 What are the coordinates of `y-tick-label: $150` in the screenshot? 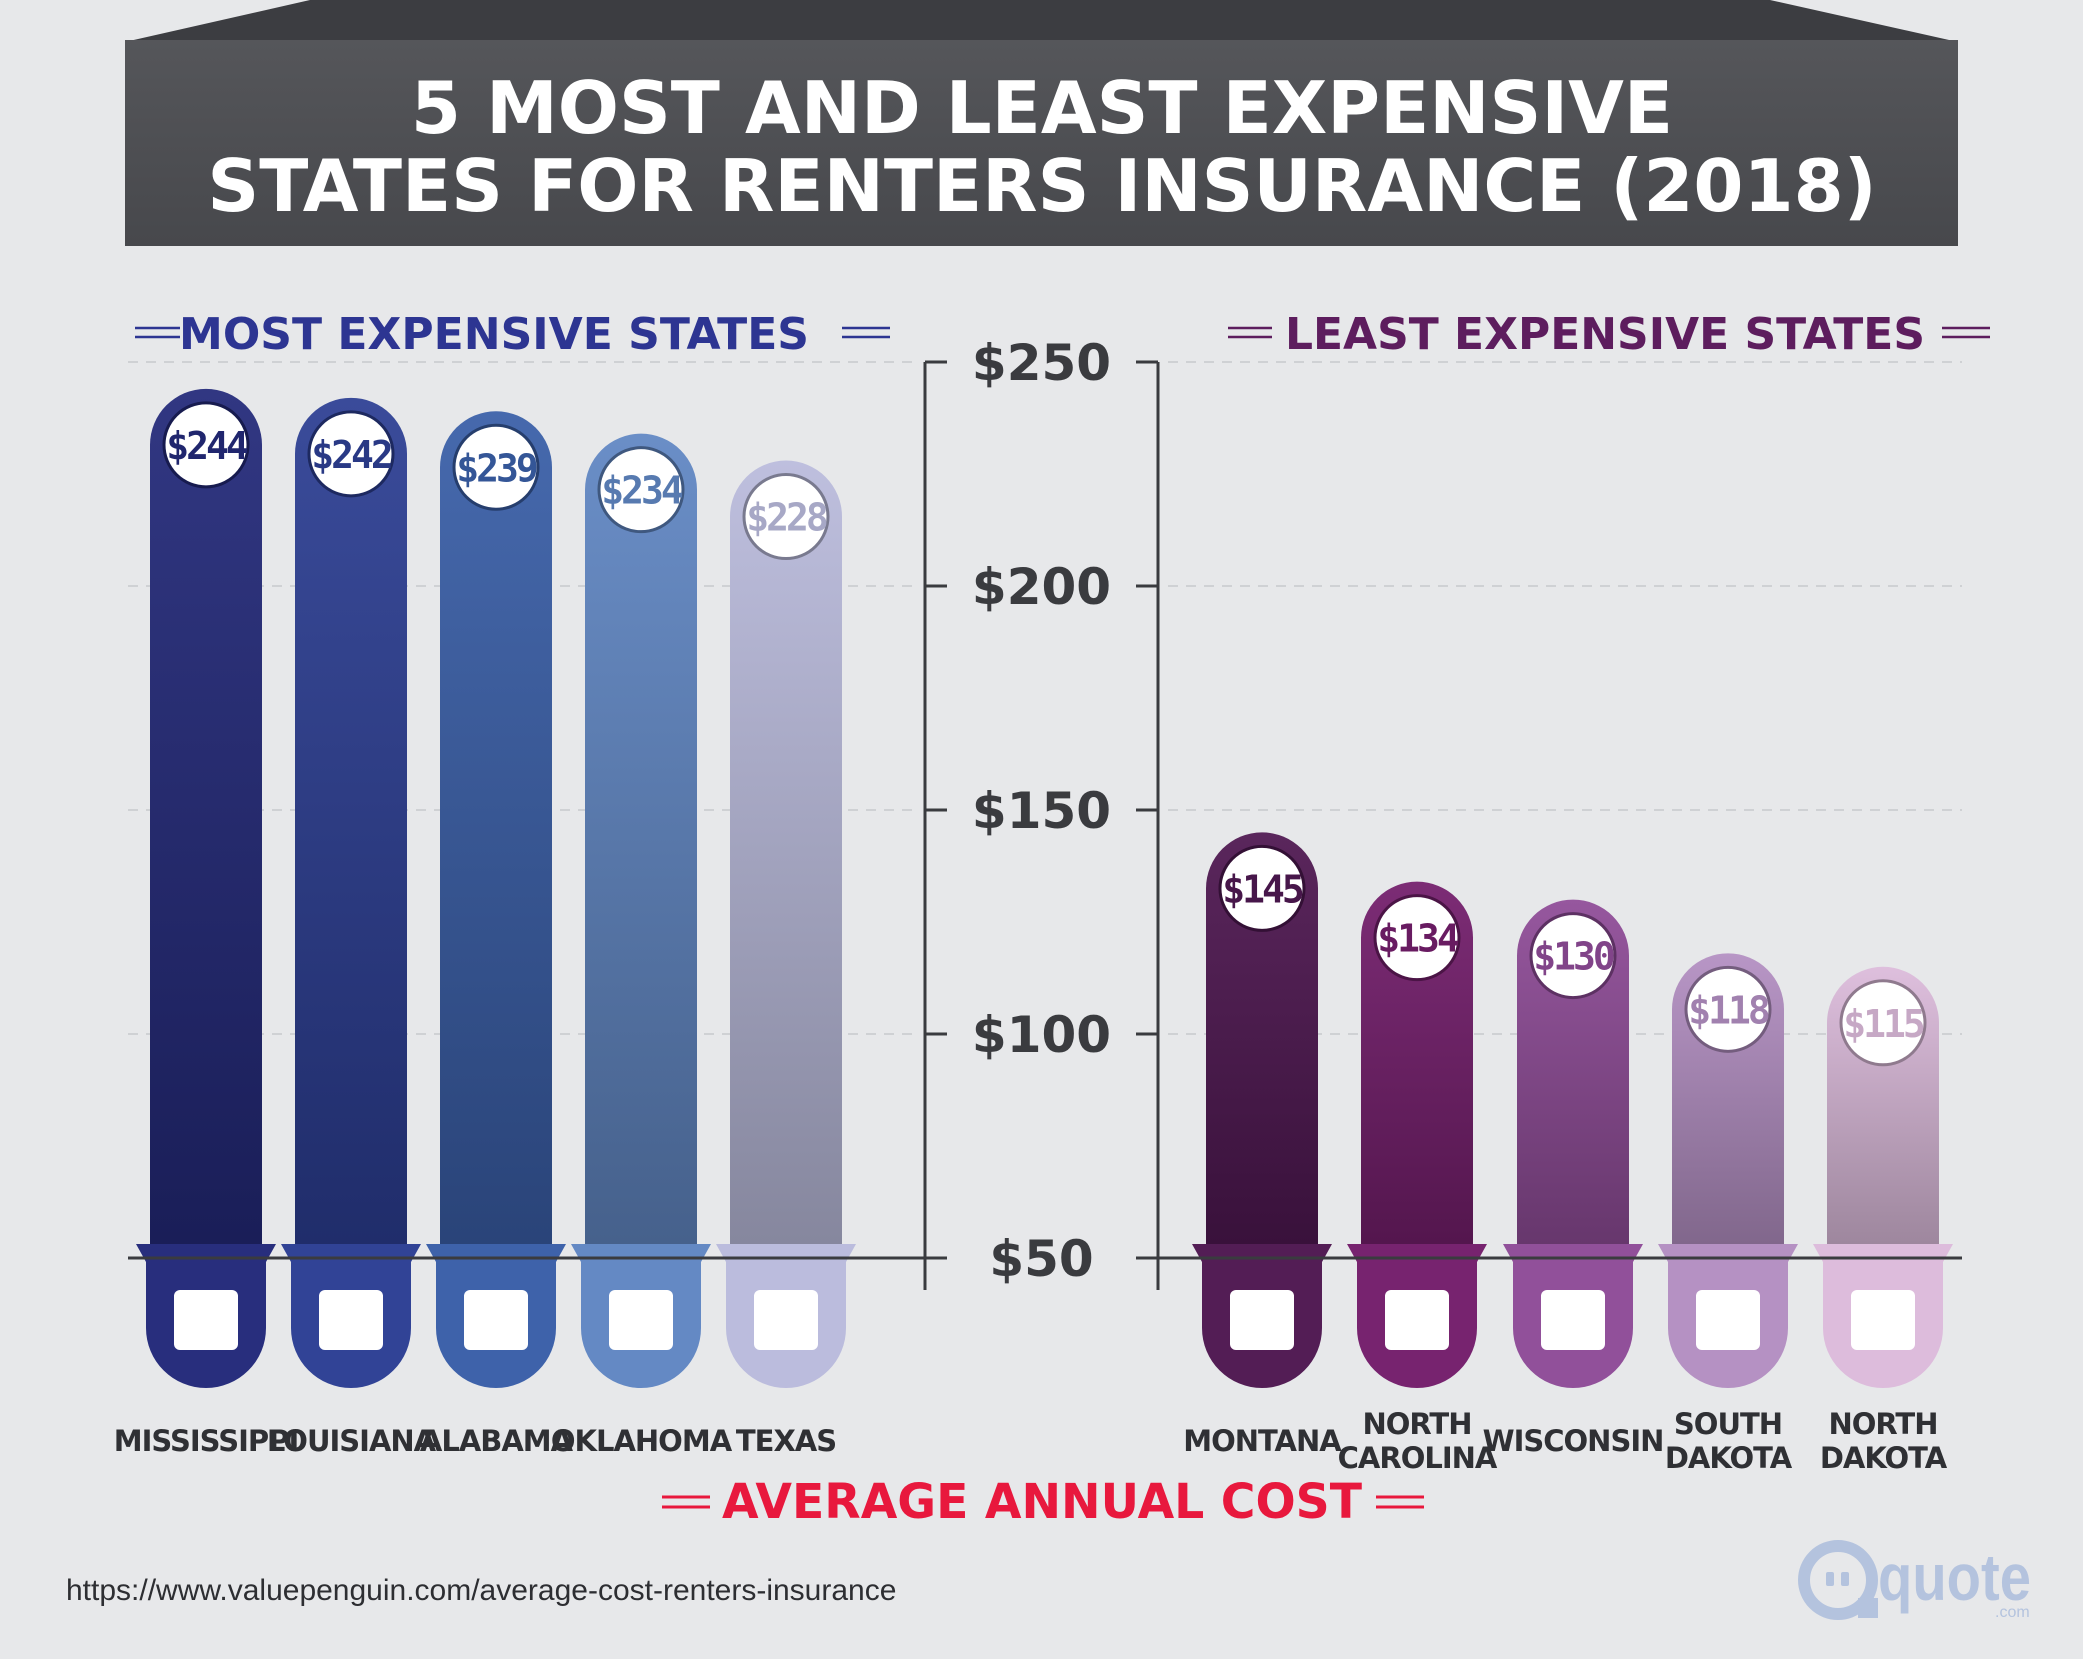 It's located at (1041, 811).